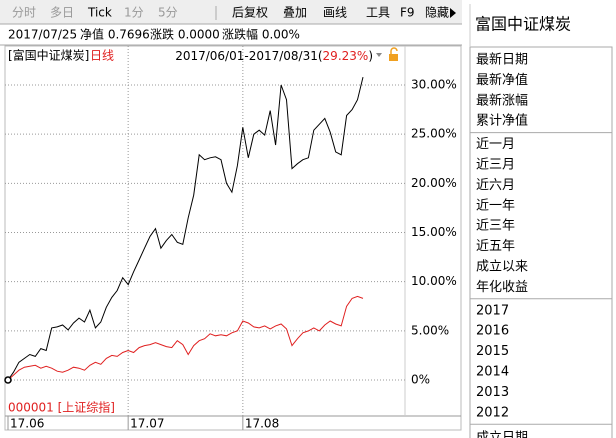 The height and width of the screenshot is (438, 616). What do you see at coordinates (42, 35) in the screenshot?
I see `info-item: 2017/07/25` at bounding box center [42, 35].